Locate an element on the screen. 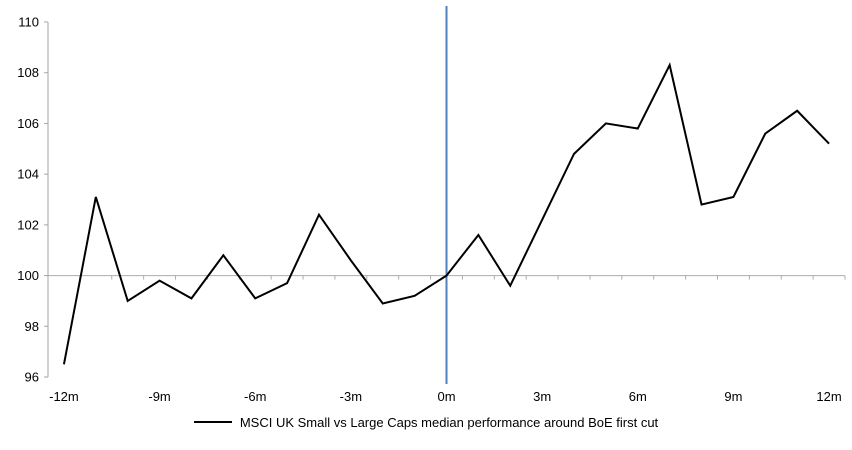 This screenshot has width=852, height=450. y-tick-label: 110 is located at coordinates (28, 22).